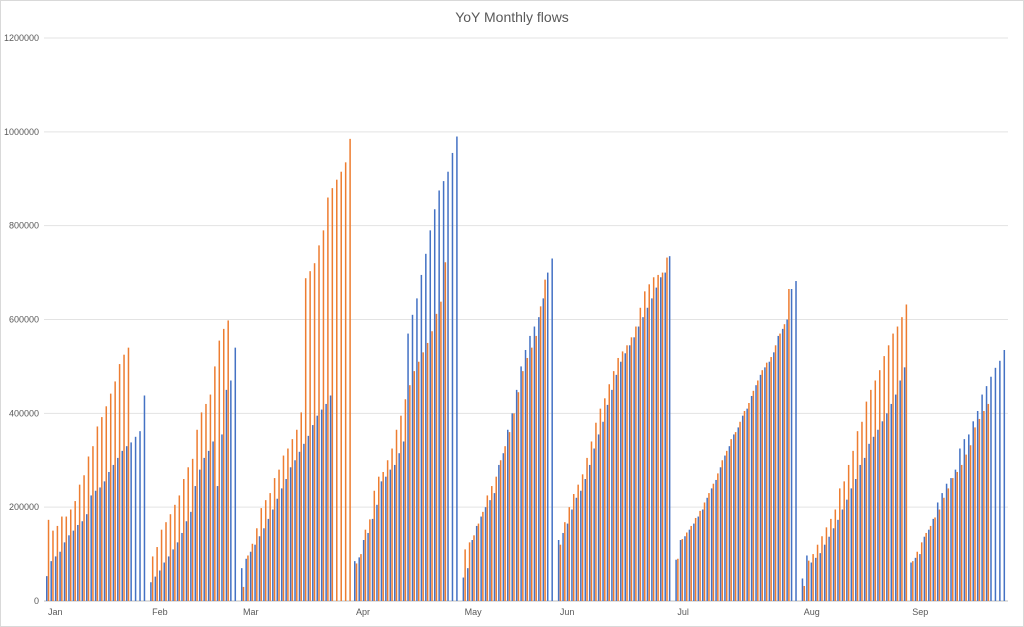 The width and height of the screenshot is (1024, 627). I want to click on x-tick-label: Apr, so click(363, 612).